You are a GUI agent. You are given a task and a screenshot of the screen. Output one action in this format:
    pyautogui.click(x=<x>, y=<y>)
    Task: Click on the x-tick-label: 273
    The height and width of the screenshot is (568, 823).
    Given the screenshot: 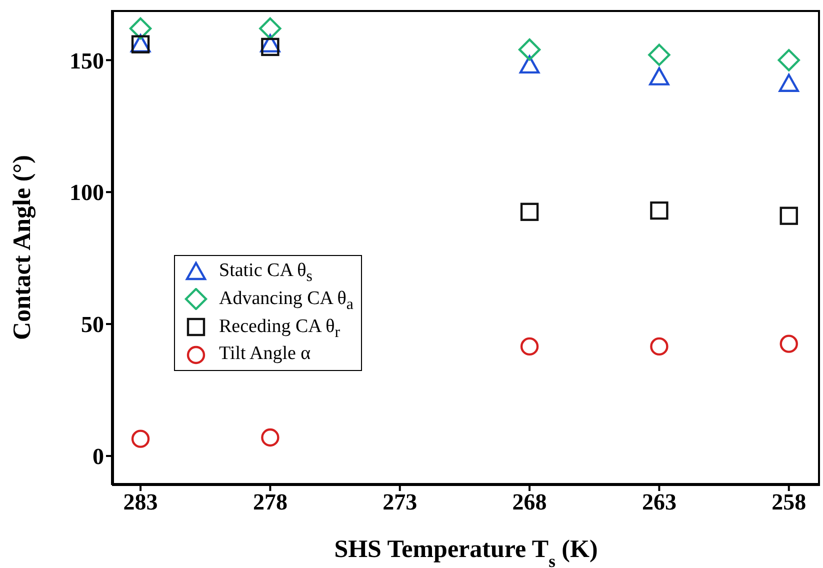 What is the action you would take?
    pyautogui.click(x=400, y=501)
    